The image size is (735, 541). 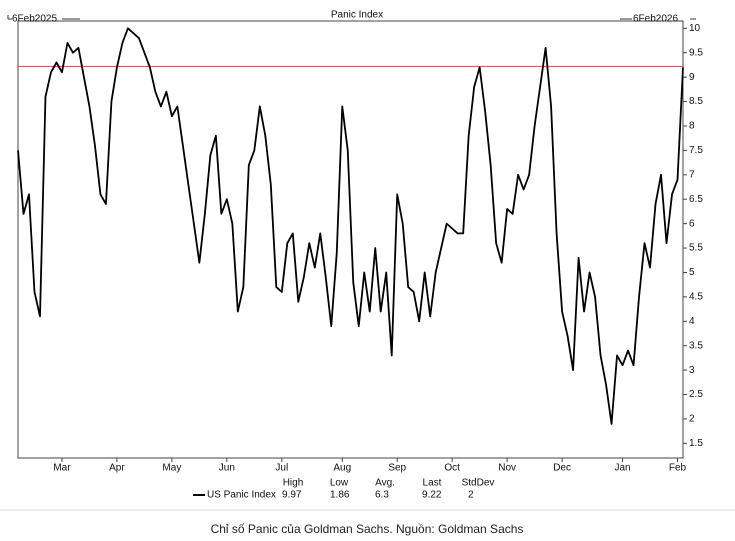 What do you see at coordinates (397, 468) in the screenshot?
I see `x-tick-label: Sep` at bounding box center [397, 468].